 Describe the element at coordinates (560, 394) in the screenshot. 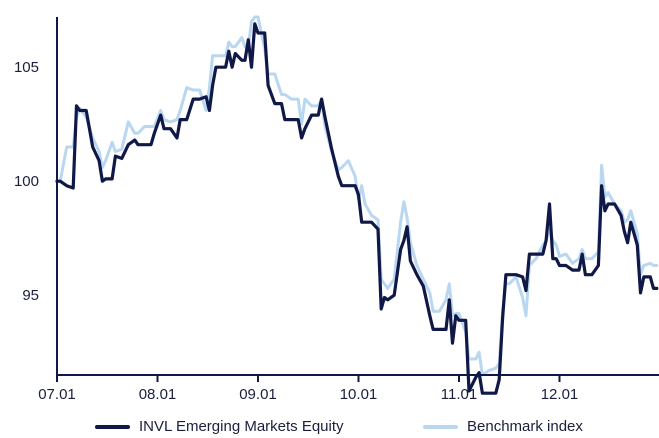

I see `x-tick-label: 12.01` at that location.